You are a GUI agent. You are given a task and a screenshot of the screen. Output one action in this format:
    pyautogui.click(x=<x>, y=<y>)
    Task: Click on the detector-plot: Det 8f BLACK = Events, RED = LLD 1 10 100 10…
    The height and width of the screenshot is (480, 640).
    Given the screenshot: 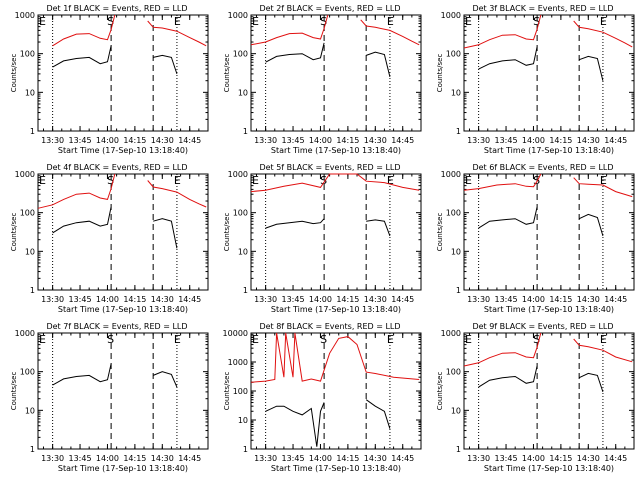 What is the action you would take?
    pyautogui.click(x=322, y=397)
    